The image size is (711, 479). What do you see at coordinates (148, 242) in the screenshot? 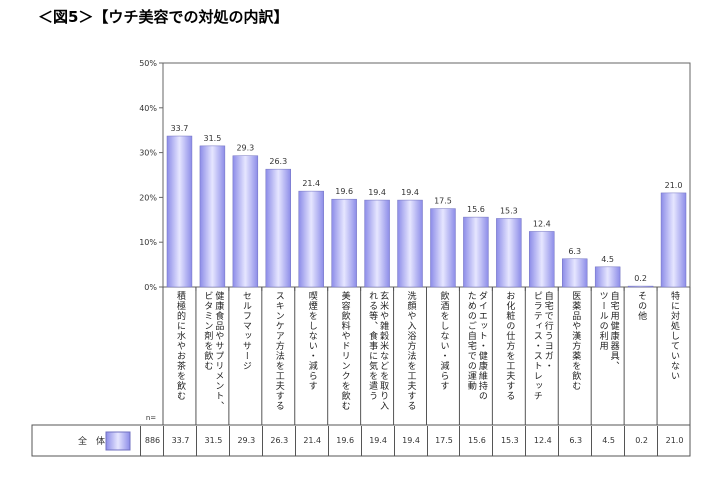
I see `y-tick-label: 10%` at bounding box center [148, 242].